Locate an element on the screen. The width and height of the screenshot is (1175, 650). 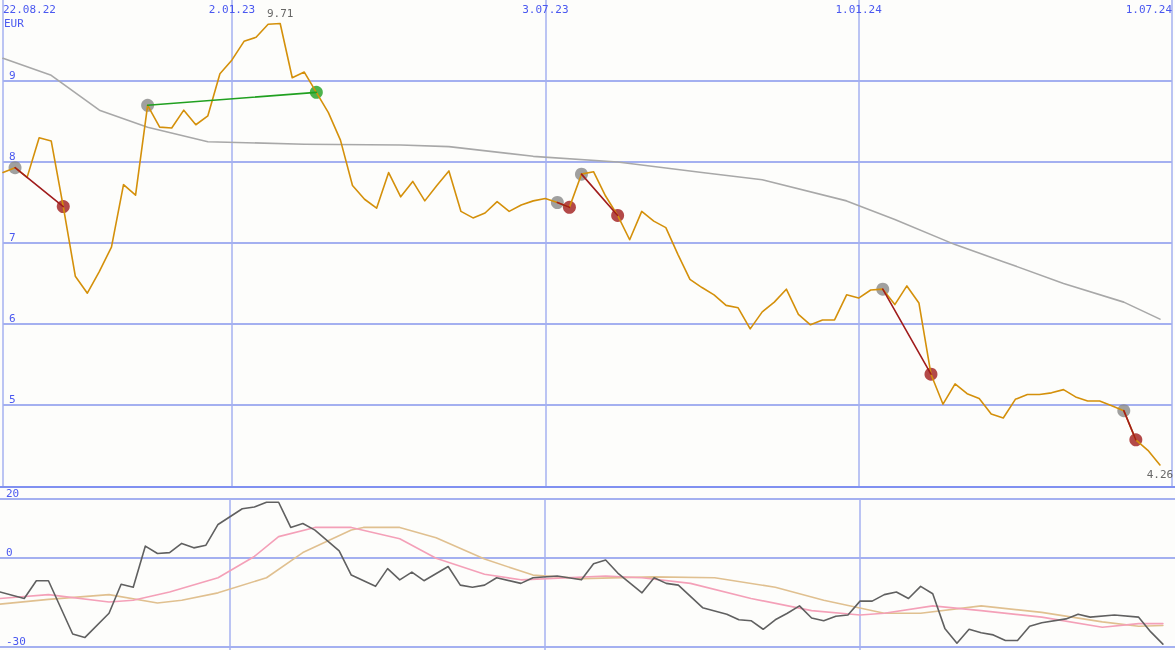
y-axis-title: EUR is located at coordinates (14, 23).